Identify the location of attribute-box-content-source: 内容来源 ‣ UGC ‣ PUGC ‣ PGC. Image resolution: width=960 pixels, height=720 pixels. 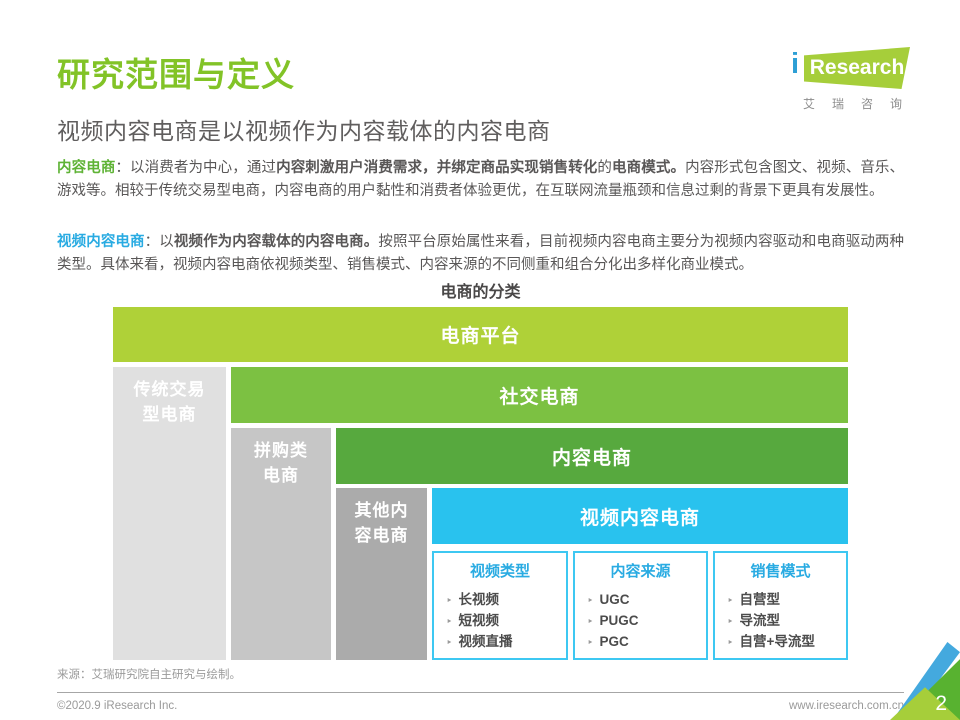
(640, 605).